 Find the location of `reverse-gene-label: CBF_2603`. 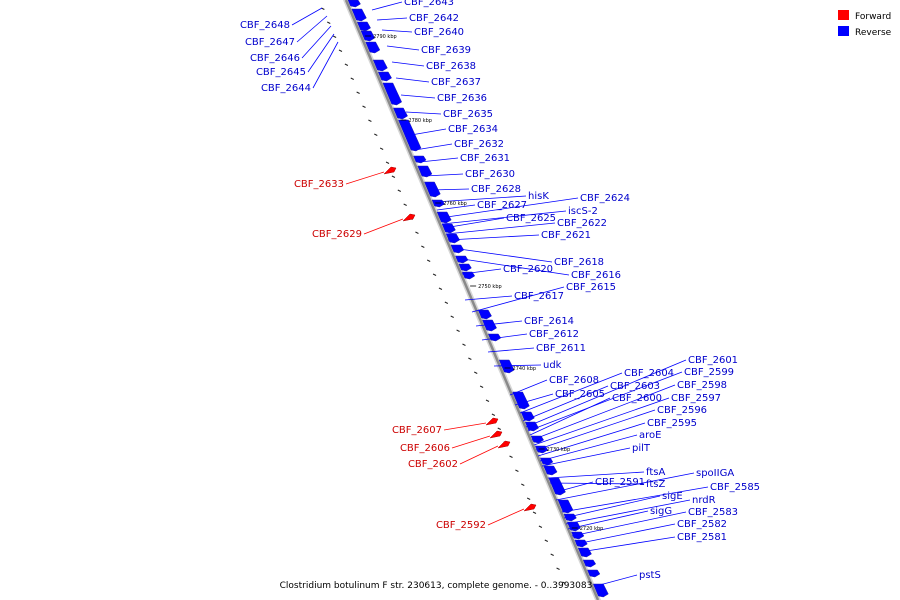

reverse-gene-label: CBF_2603 is located at coordinates (635, 386).